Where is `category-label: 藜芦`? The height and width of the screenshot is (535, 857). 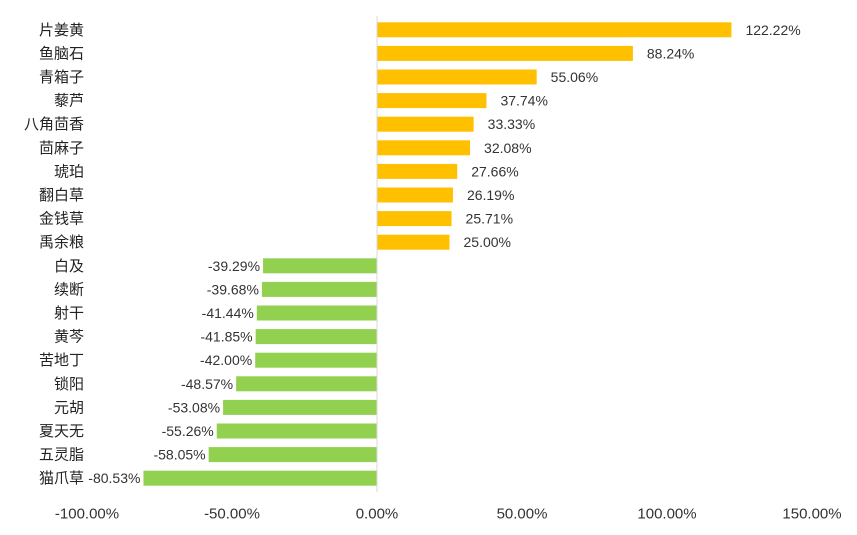
category-label: 藜芦 is located at coordinates (69, 101).